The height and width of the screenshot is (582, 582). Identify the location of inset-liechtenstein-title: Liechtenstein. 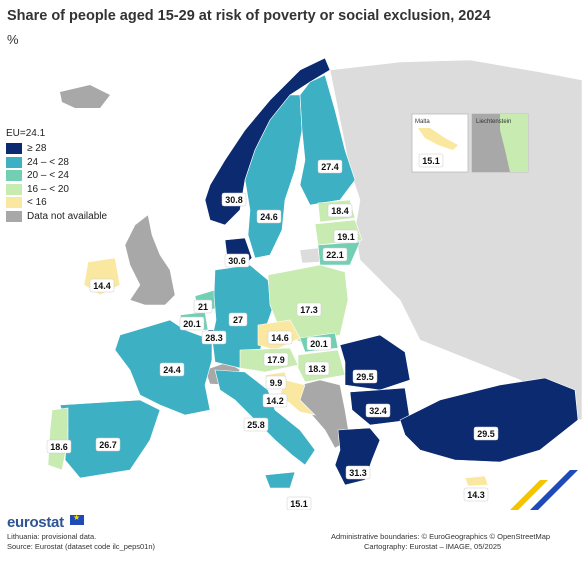
(493, 122).